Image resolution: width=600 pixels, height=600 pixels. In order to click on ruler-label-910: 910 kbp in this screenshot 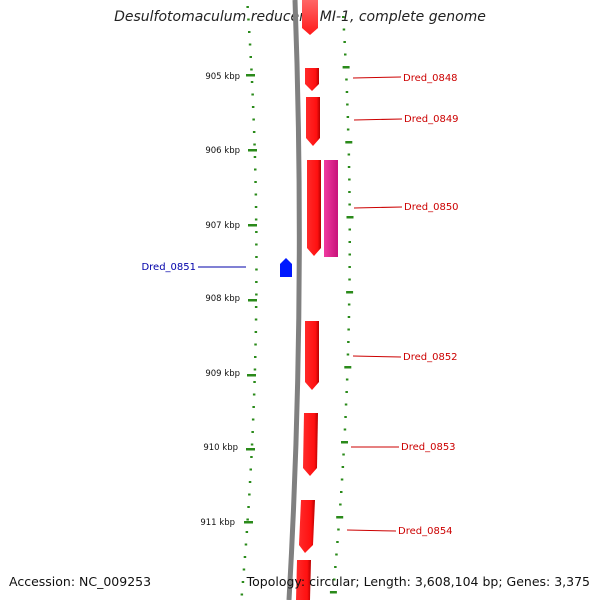, I will do `click(220, 448)`.